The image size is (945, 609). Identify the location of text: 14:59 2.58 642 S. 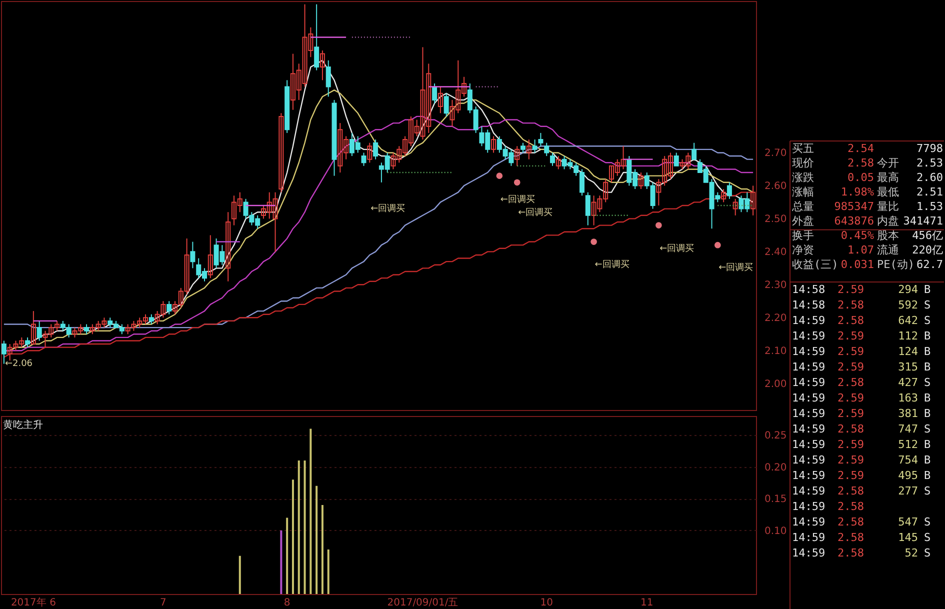
(861, 320).